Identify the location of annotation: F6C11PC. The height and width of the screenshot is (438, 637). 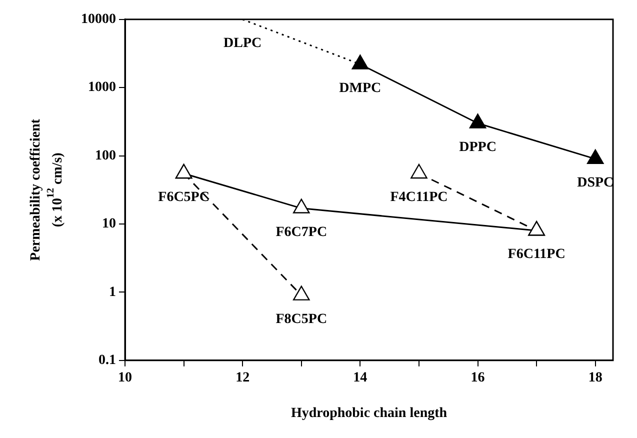
(537, 254).